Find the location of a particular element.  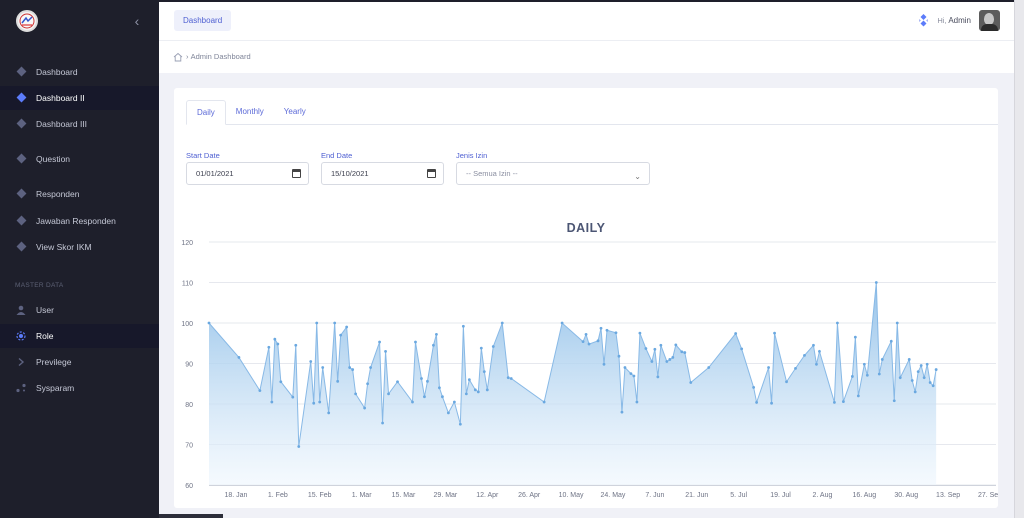

sidebar-item-previlege: Previlege is located at coordinates (79, 362).